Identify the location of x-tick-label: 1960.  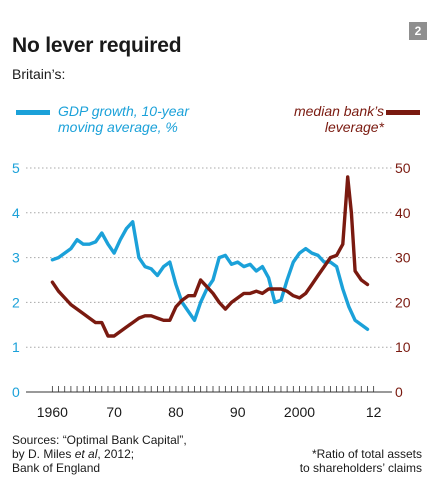
(52, 412).